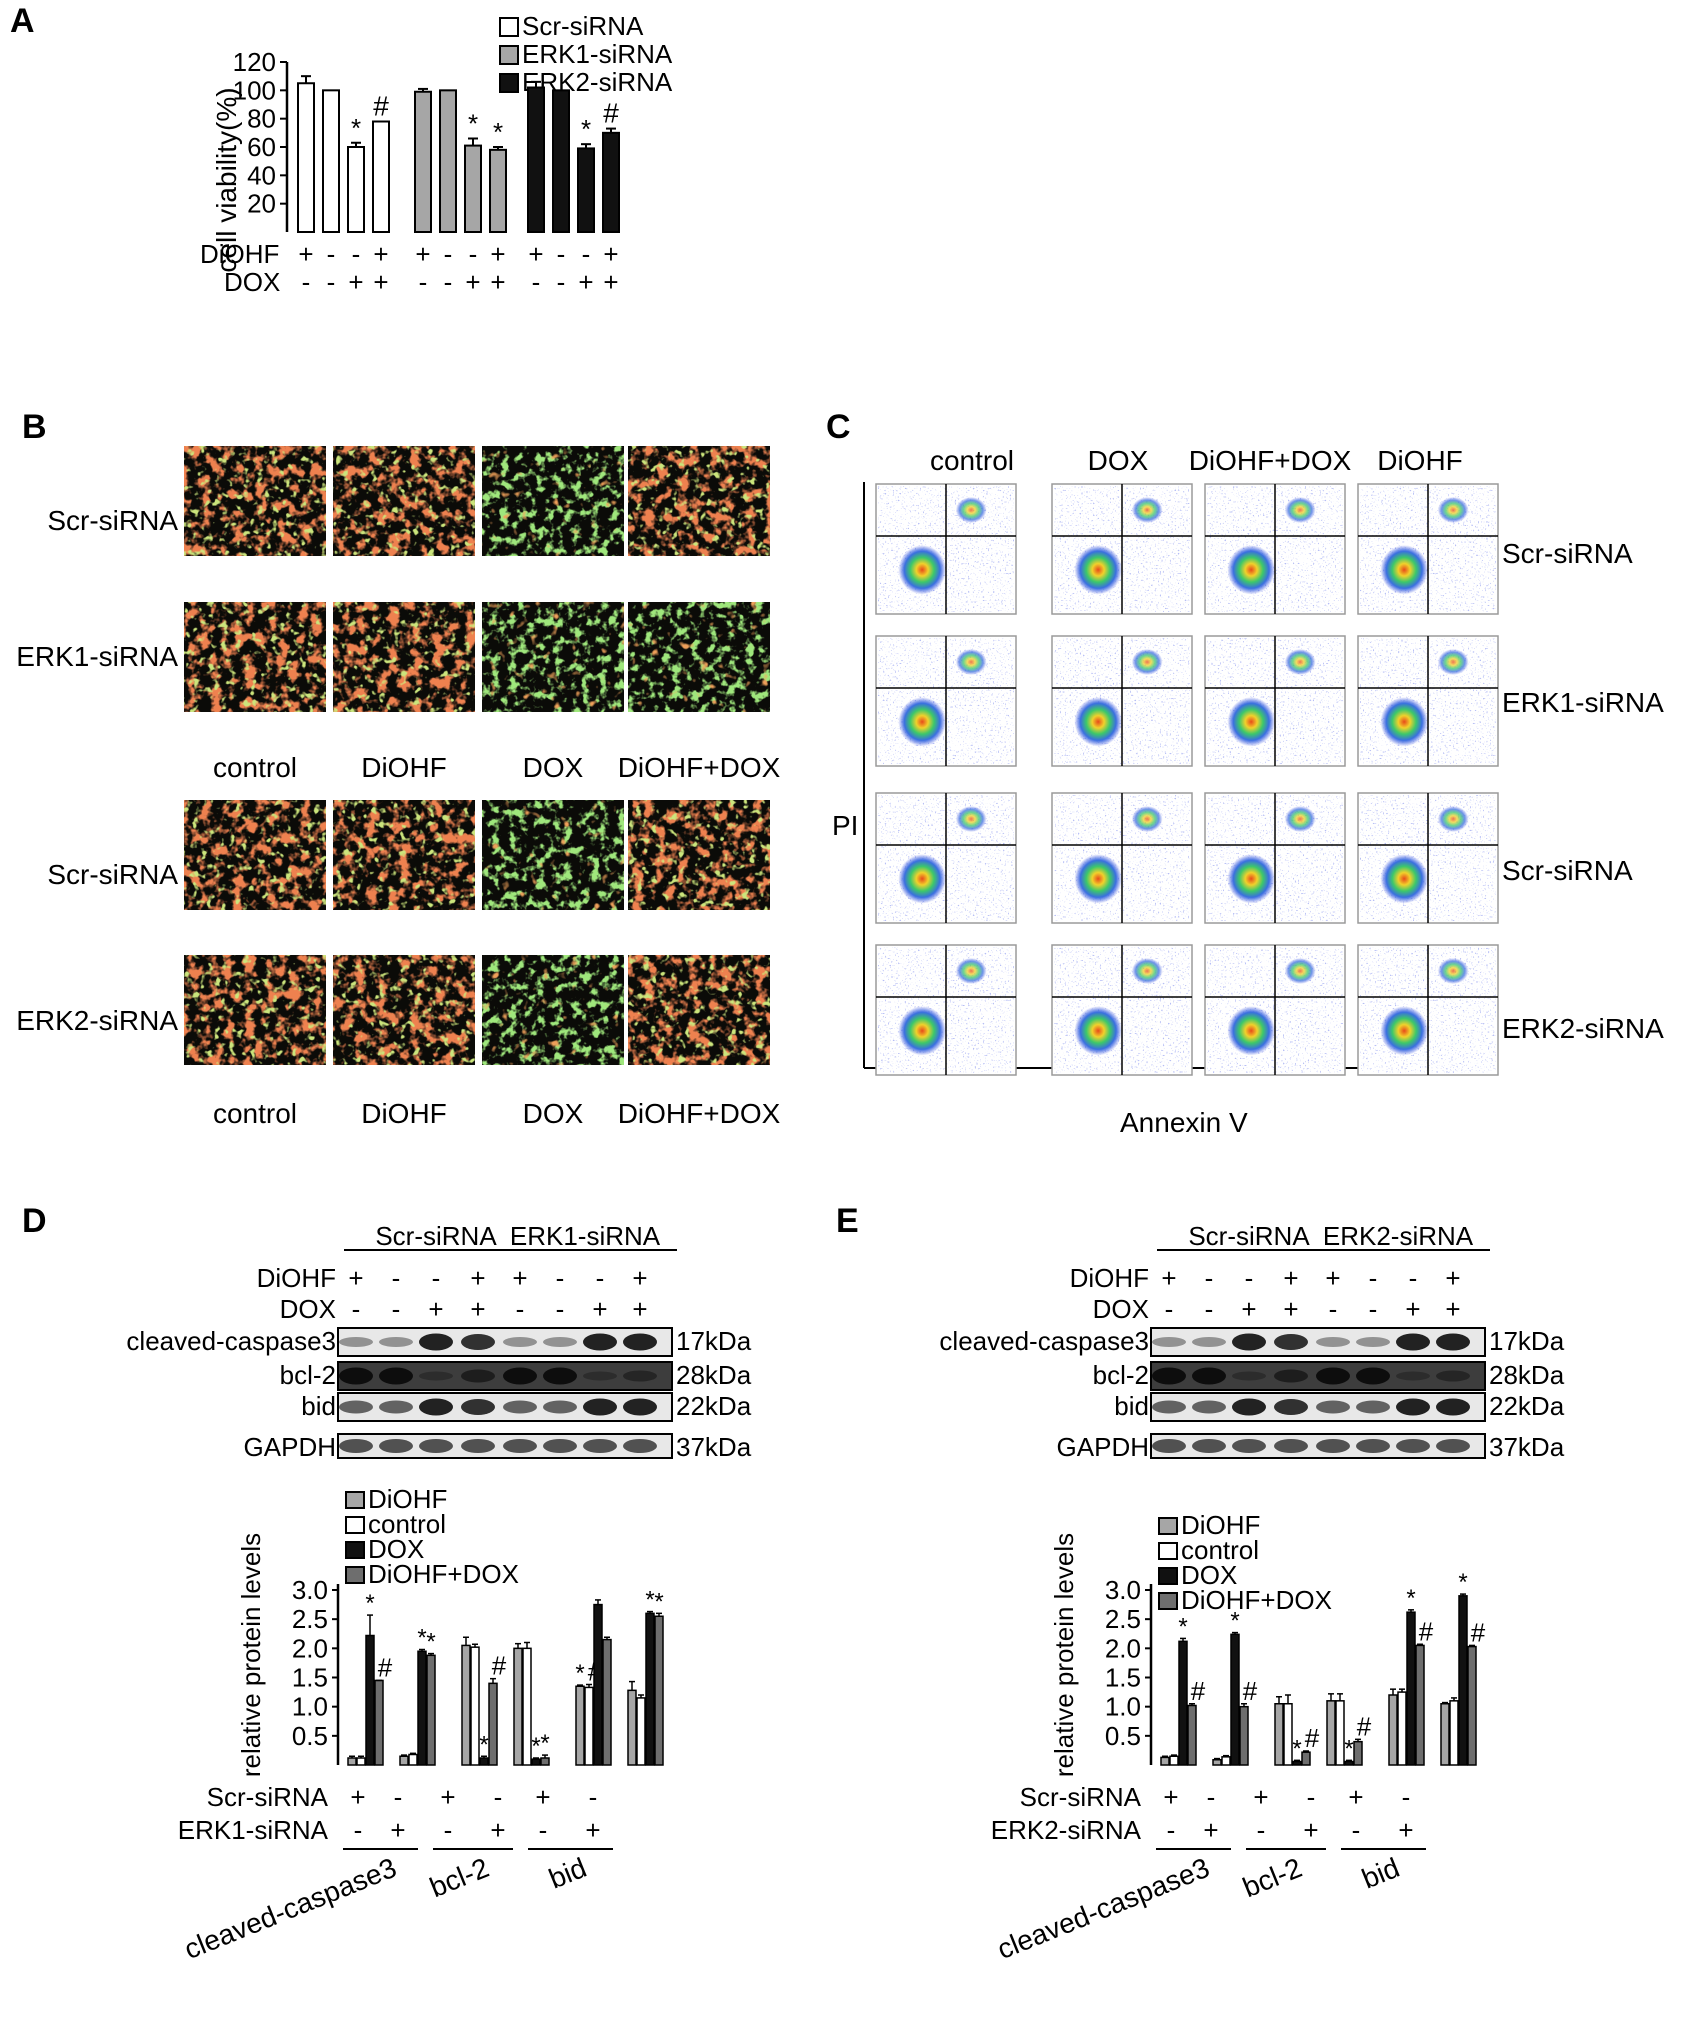 The width and height of the screenshot is (1683, 2023). What do you see at coordinates (254, 62) in the screenshot?
I see `y-tick-label-a: 120` at bounding box center [254, 62].